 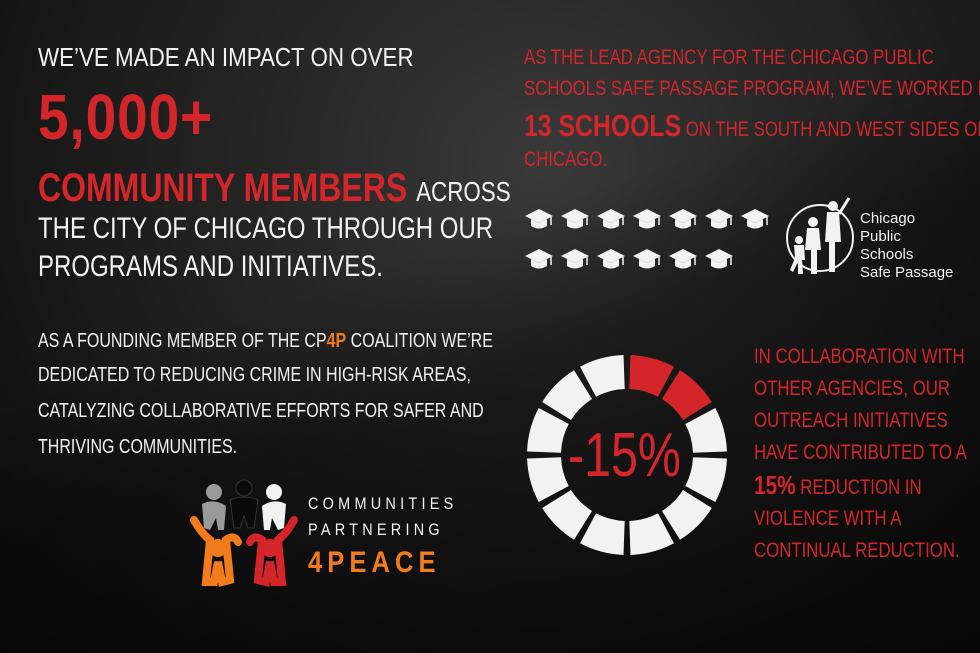 What do you see at coordinates (880, 236) in the screenshot?
I see `cps-logo-public: Public` at bounding box center [880, 236].